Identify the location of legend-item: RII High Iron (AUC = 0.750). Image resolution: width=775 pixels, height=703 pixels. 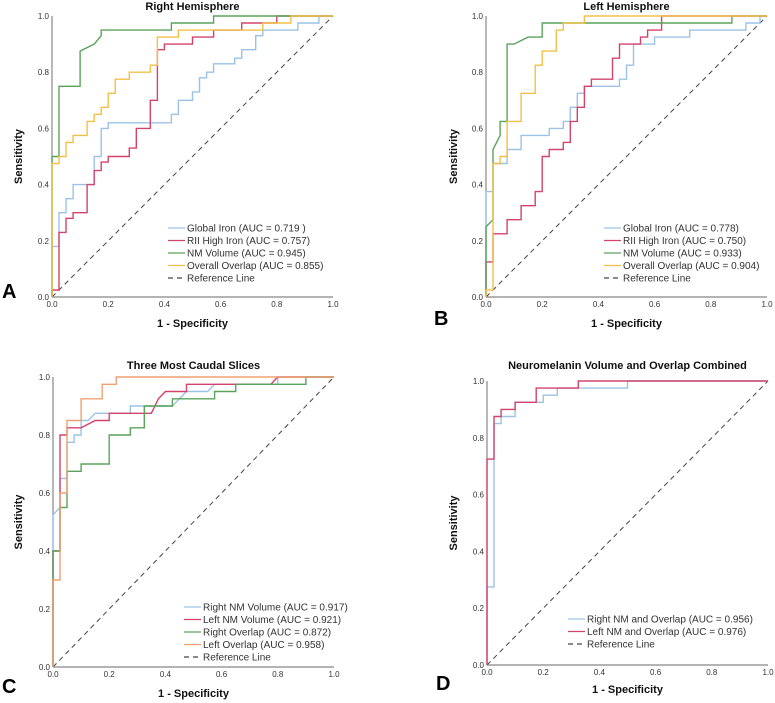
(684, 241).